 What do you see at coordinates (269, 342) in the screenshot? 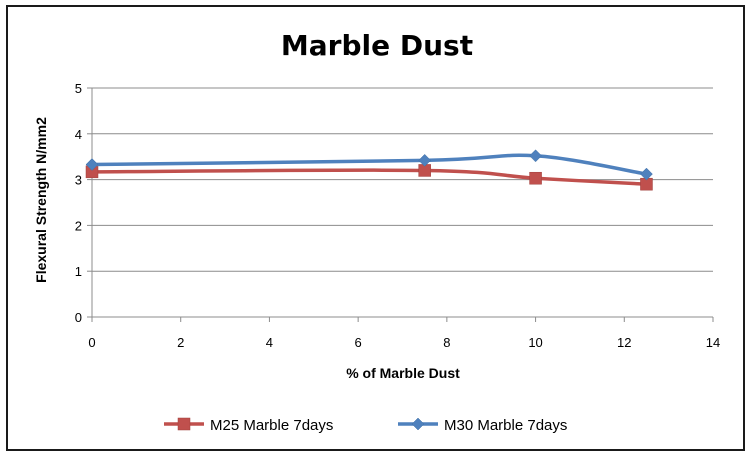
I see `x-tick-label: 4` at bounding box center [269, 342].